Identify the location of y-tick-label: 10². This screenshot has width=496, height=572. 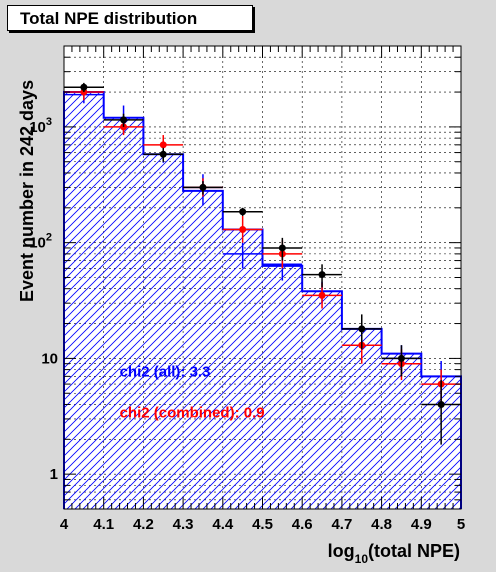
(40, 242).